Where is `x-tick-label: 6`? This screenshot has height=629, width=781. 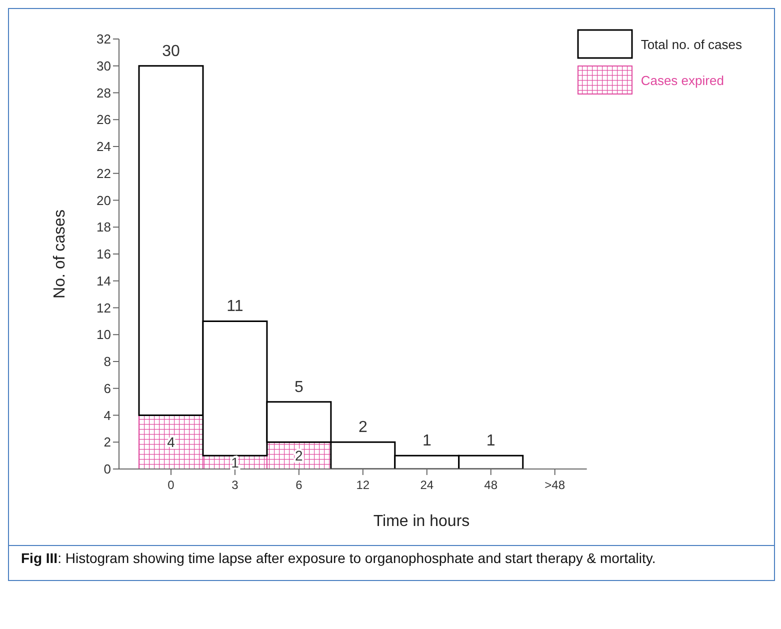 x-tick-label: 6 is located at coordinates (299, 485).